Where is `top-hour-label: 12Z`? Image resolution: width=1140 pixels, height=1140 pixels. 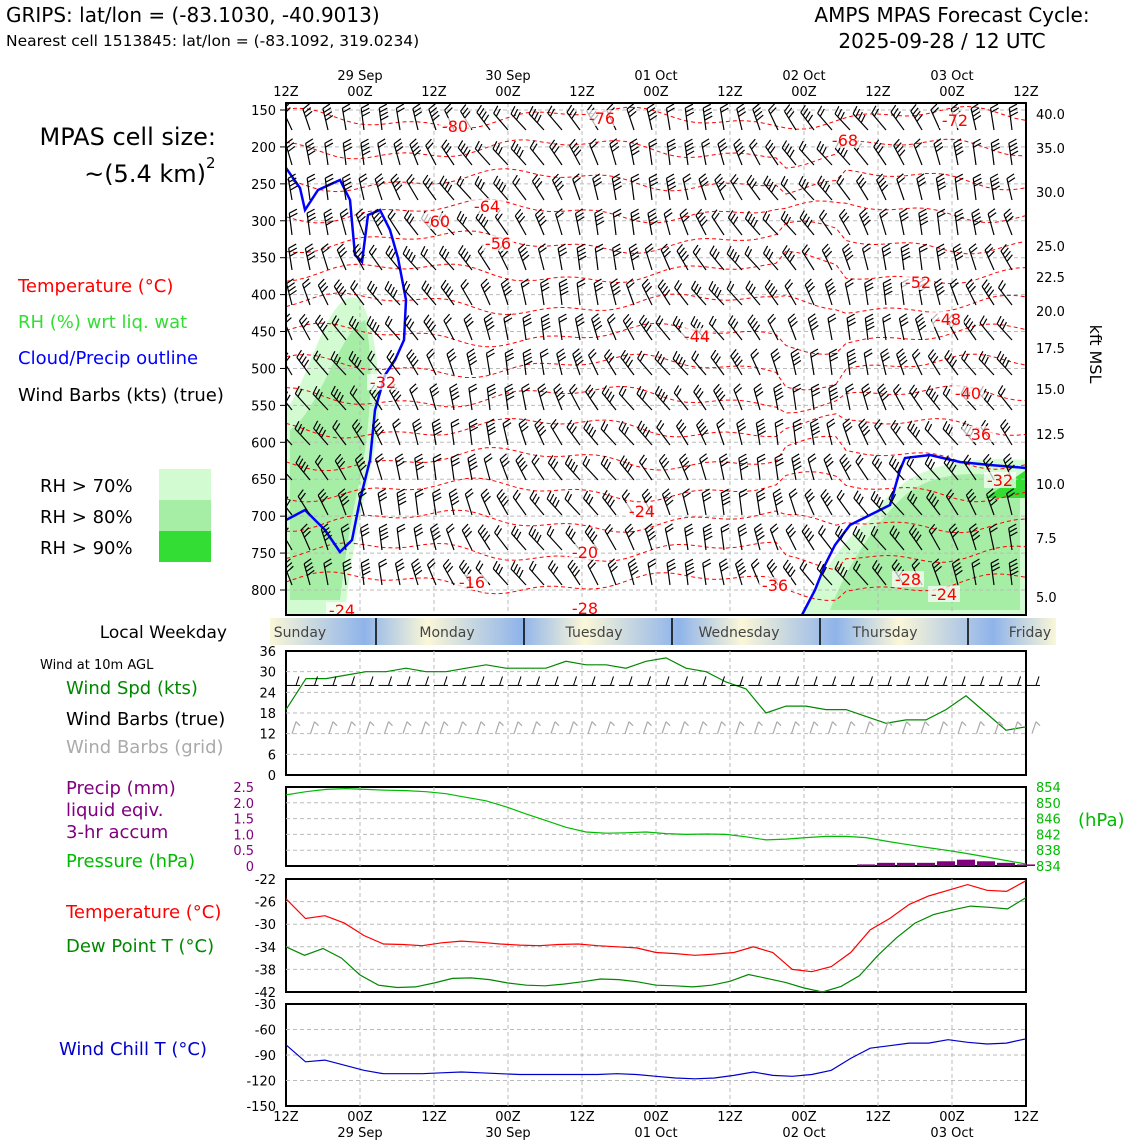
top-hour-label: 12Z is located at coordinates (730, 92).